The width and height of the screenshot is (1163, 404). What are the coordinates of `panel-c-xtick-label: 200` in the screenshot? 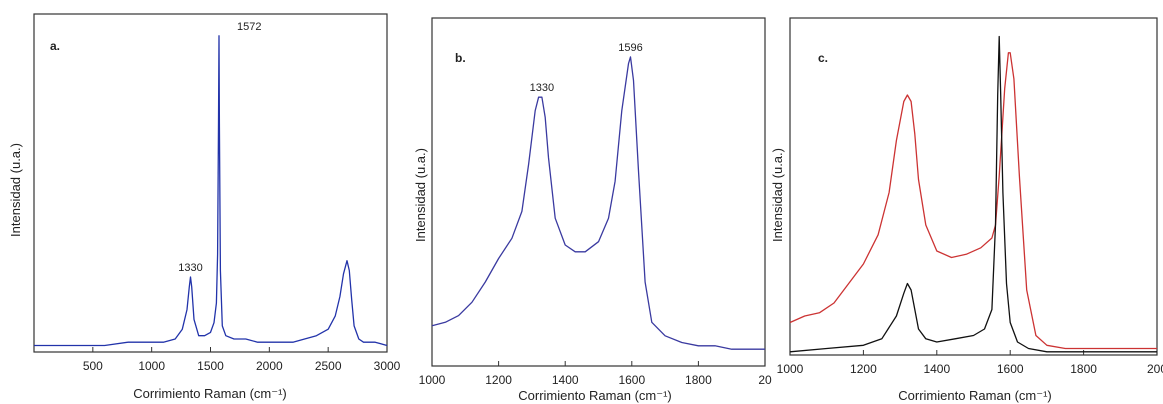 It's located at (1155, 369).